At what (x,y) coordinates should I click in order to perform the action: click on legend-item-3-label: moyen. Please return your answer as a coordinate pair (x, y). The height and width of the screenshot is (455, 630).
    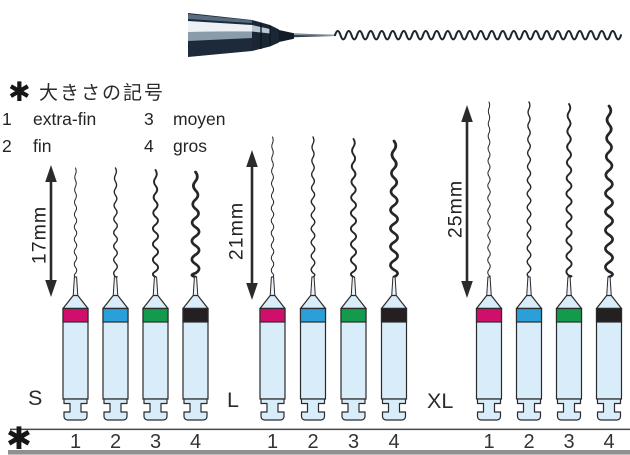
    Looking at the image, I should click on (199, 119).